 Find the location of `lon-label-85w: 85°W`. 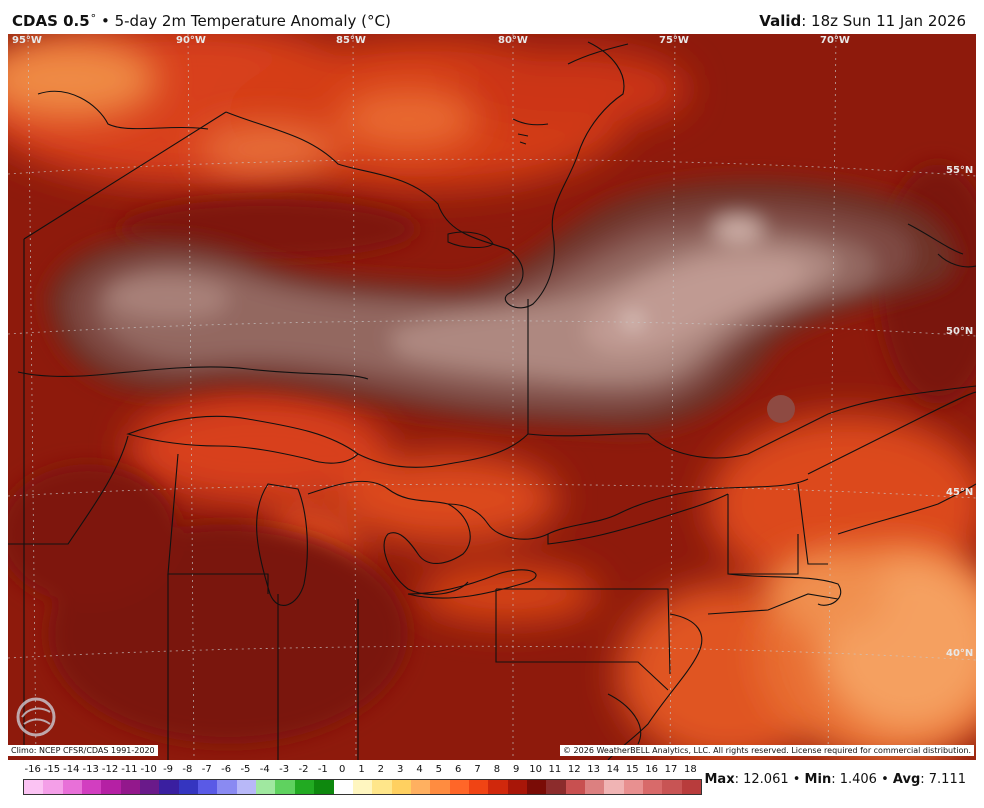

lon-label-85w: 85°W is located at coordinates (351, 40).